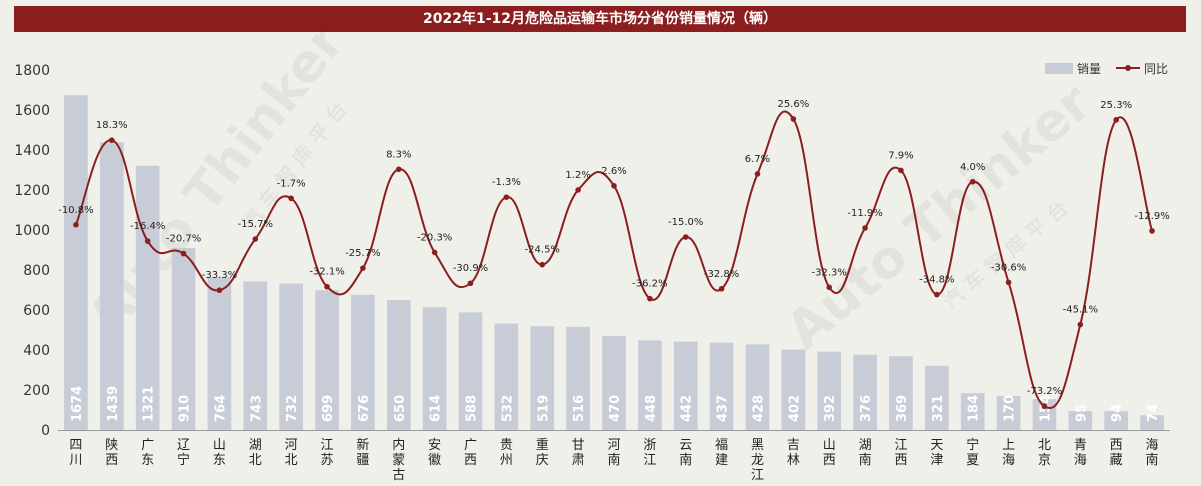  What do you see at coordinates (900, 155) in the screenshot?
I see `growth-label: 7.9%` at bounding box center [900, 155].